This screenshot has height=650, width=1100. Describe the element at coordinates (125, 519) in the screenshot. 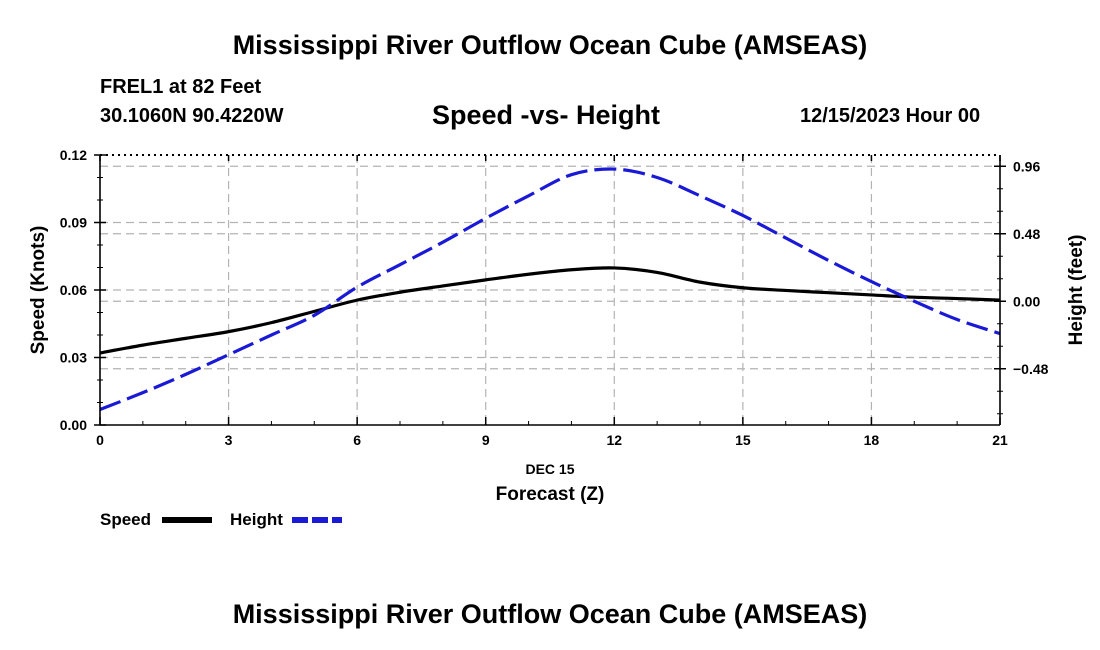

I see `legend-speed-label: Speed` at that location.